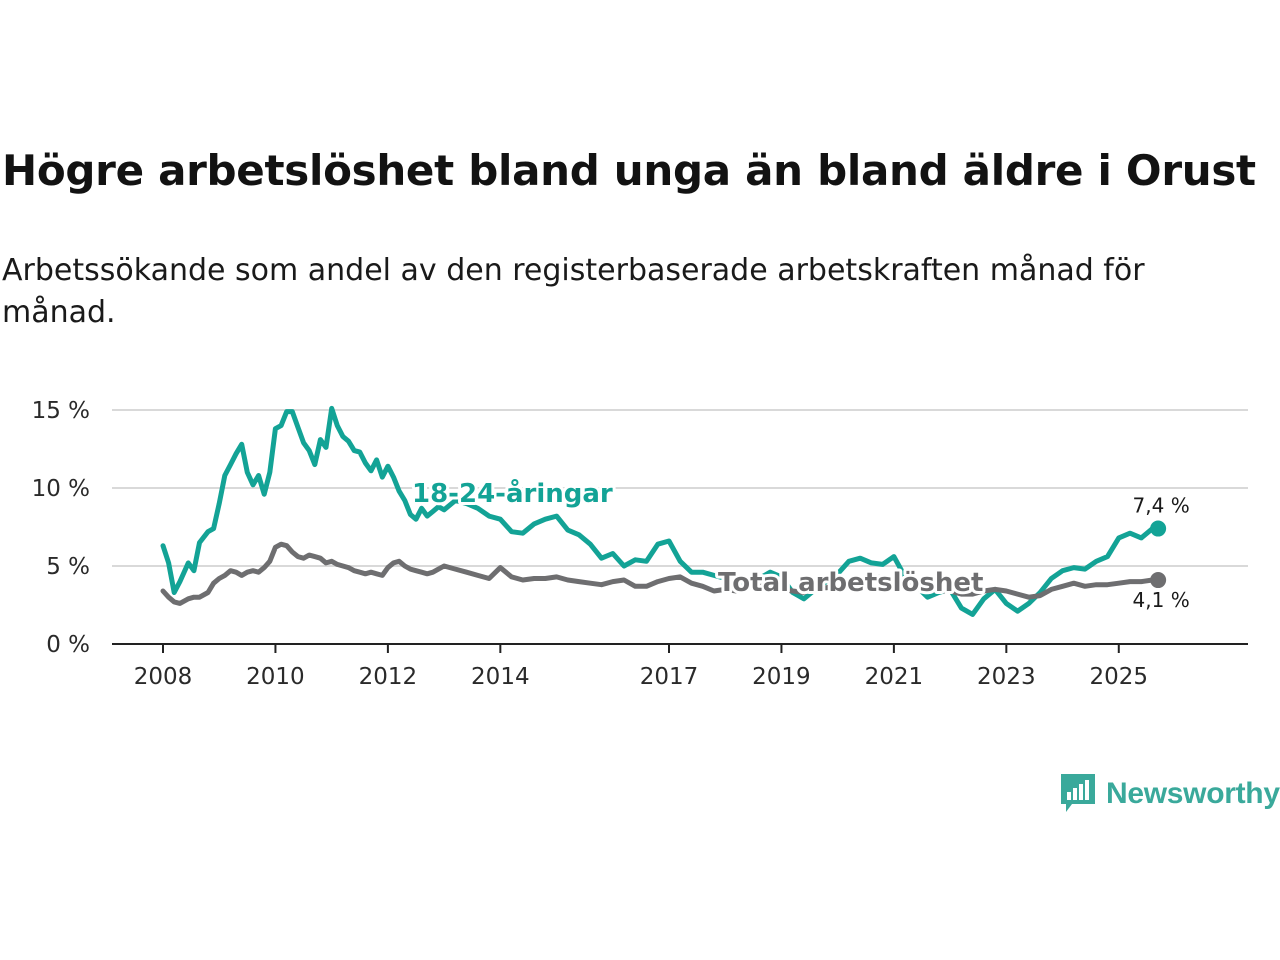 This screenshot has height=960, width=1280. What do you see at coordinates (163, 677) in the screenshot?
I see `x-tick-label: 2008` at bounding box center [163, 677].